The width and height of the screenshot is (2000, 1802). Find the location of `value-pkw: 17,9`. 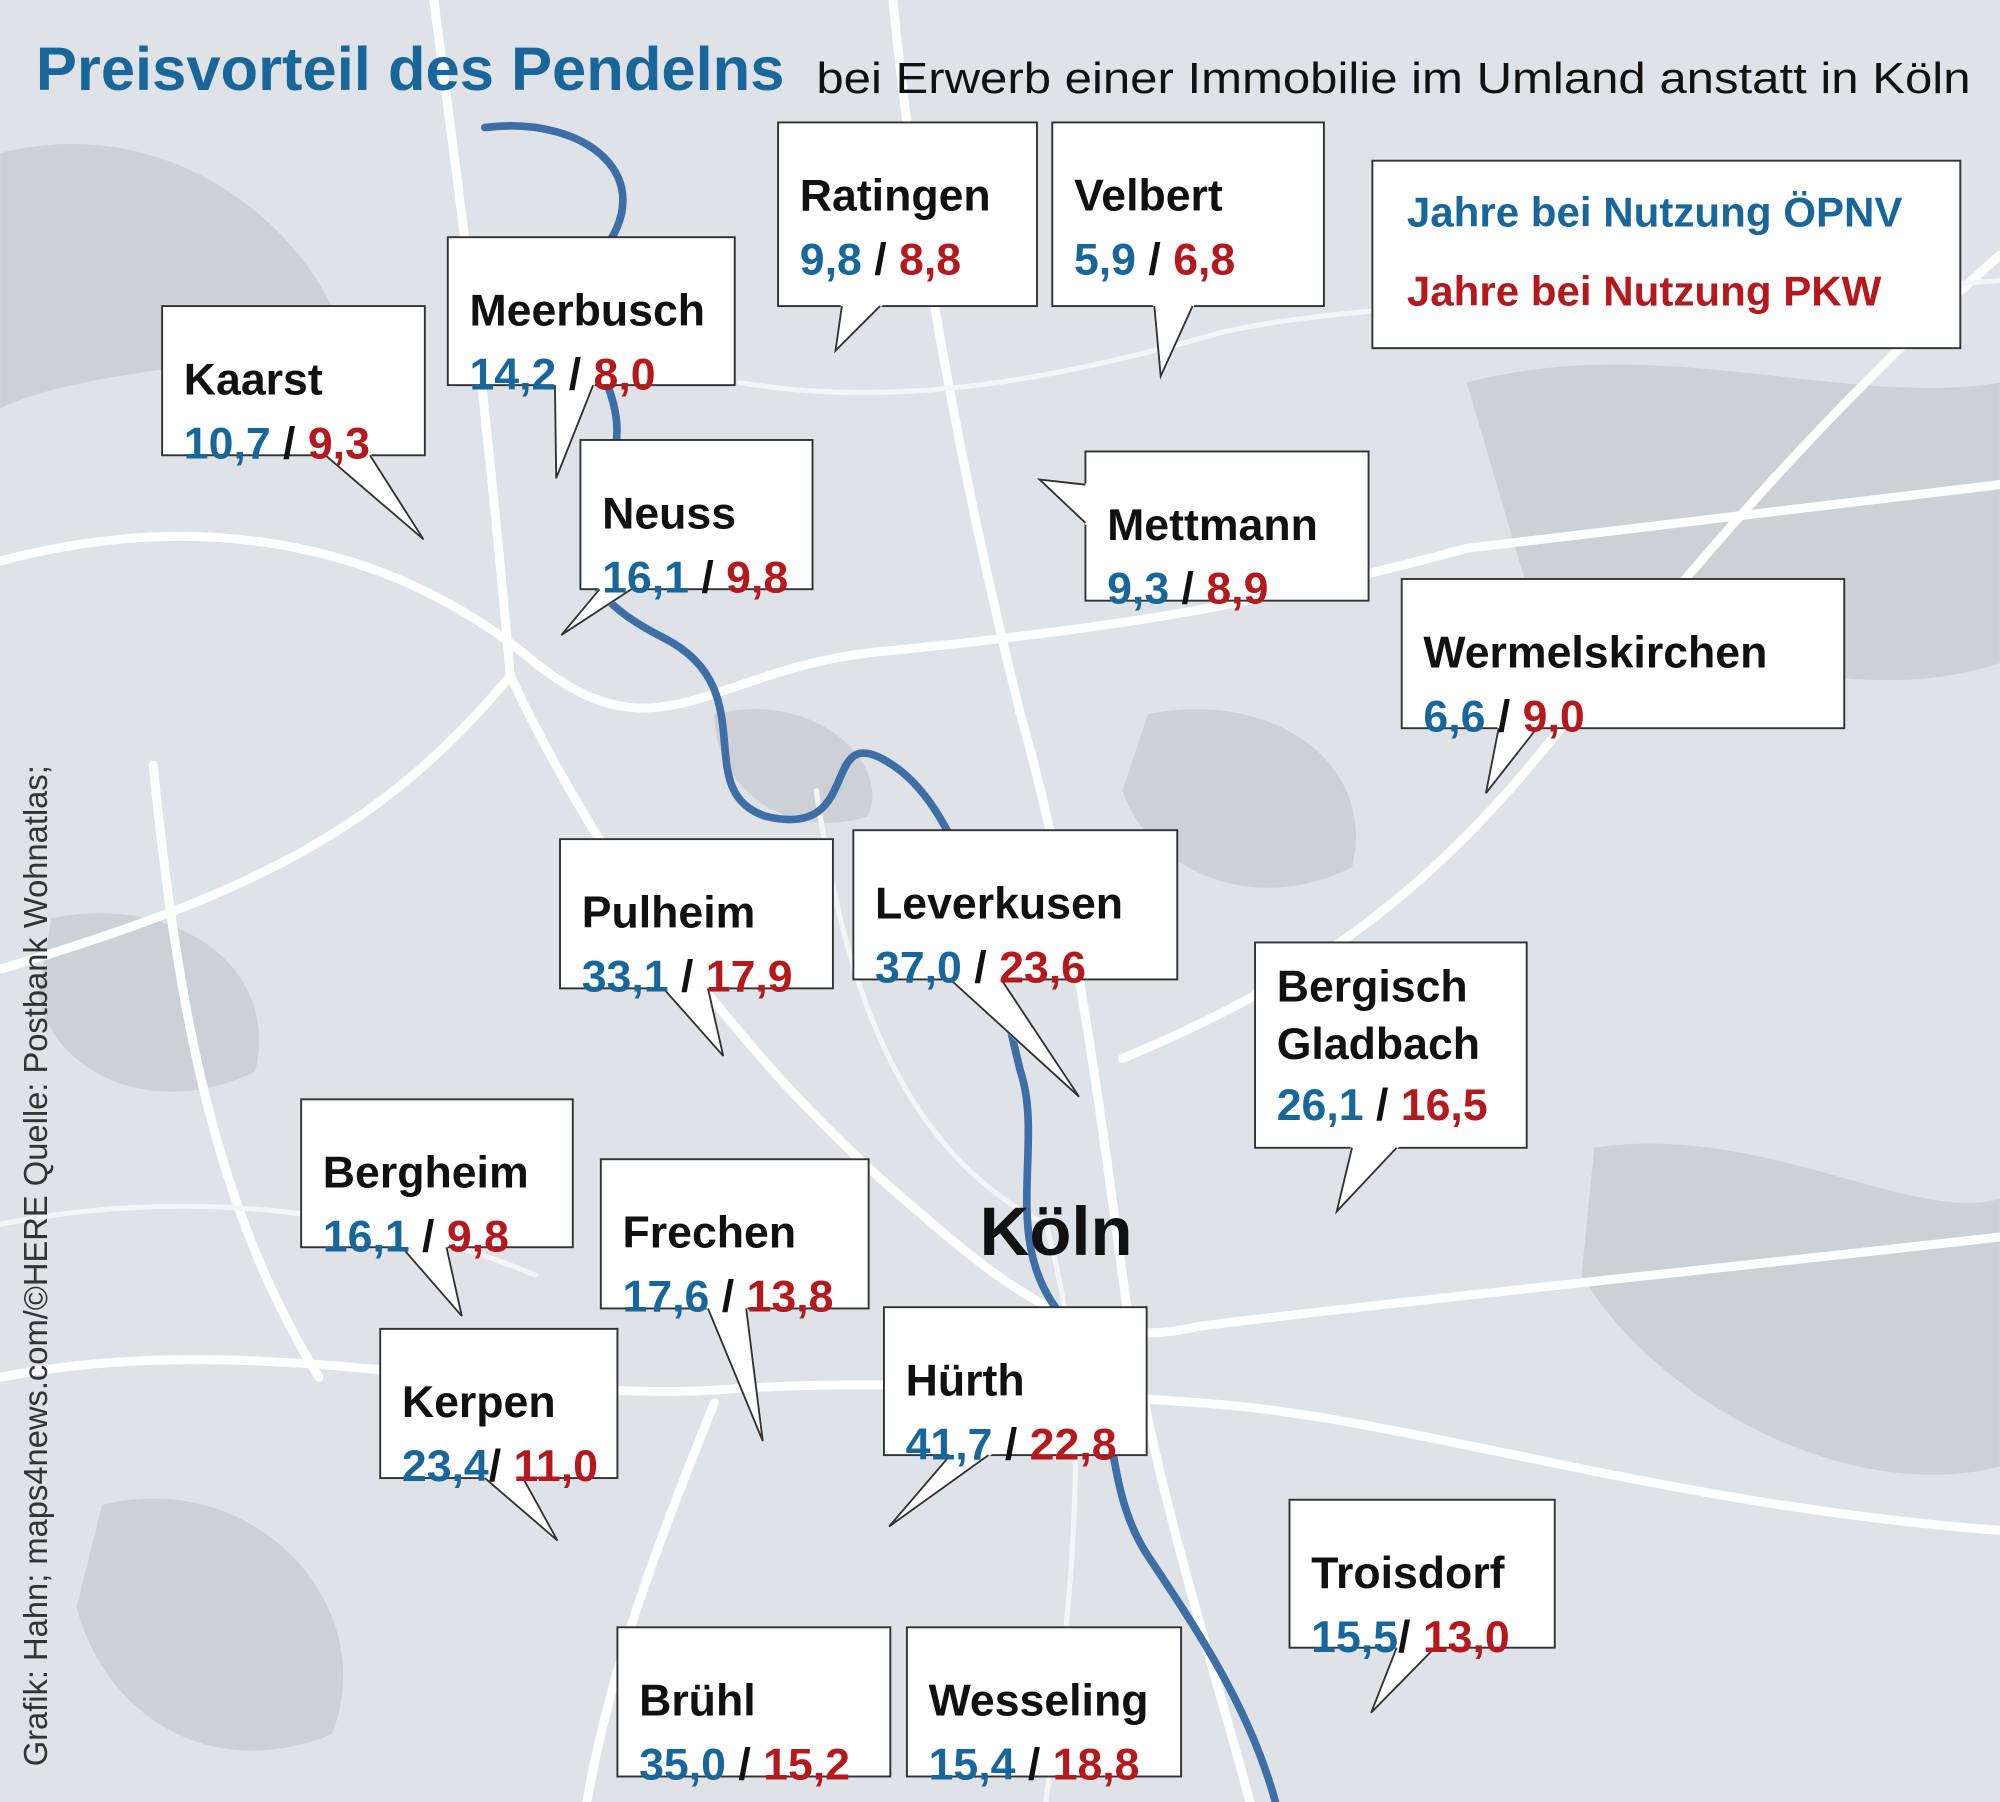

value-pkw: 17,9 is located at coordinates (749, 976).